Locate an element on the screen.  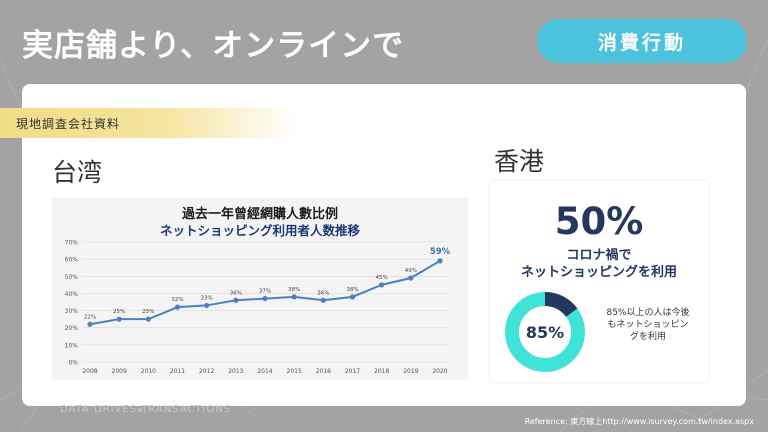
x-tick-label: 2009 is located at coordinates (119, 371).